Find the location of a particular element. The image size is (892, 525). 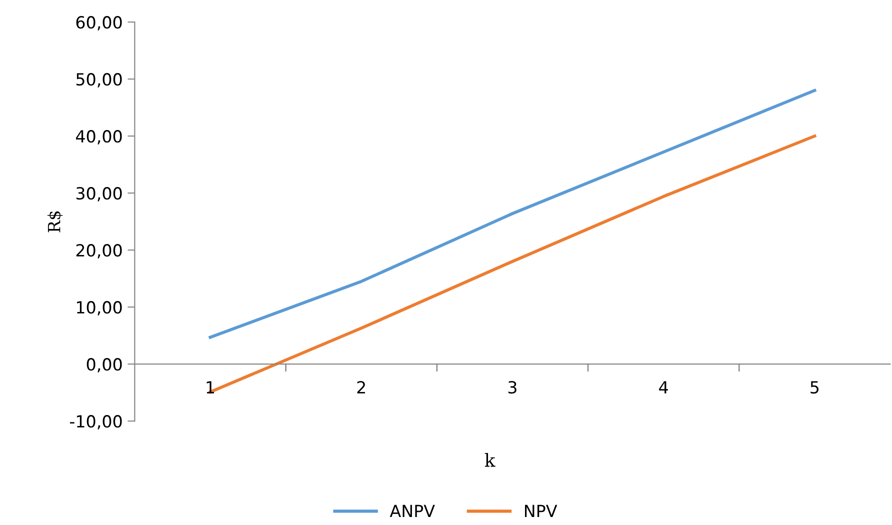

y-tick-label: 30,00 is located at coordinates (99, 194).